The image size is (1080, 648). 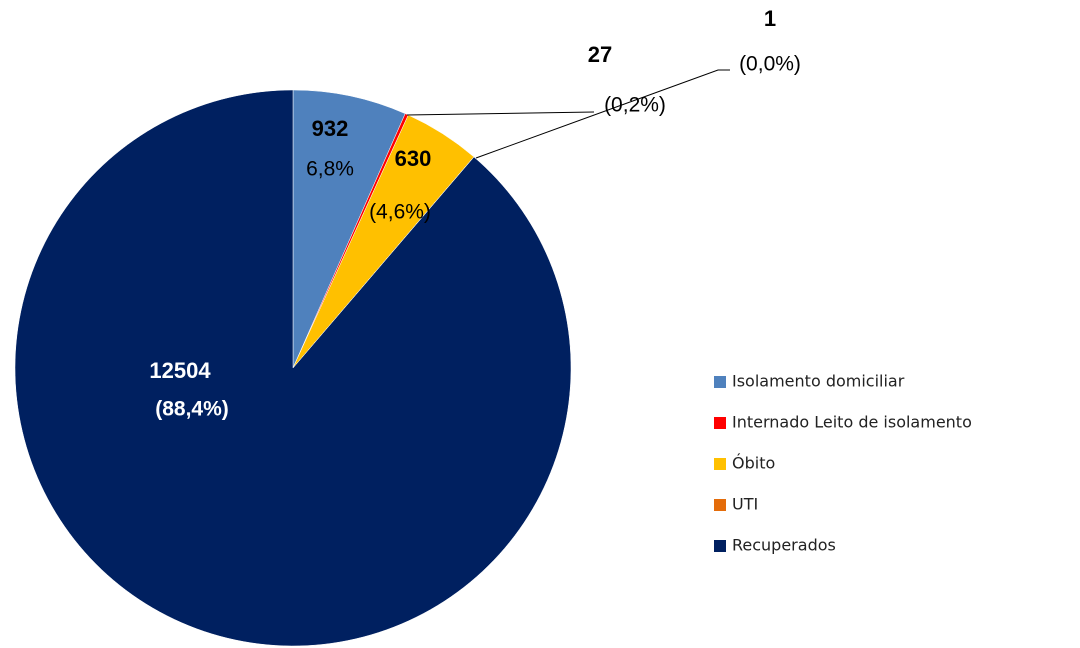 What do you see at coordinates (349, 229) in the screenshot?
I see `pie-slice` at bounding box center [349, 229].